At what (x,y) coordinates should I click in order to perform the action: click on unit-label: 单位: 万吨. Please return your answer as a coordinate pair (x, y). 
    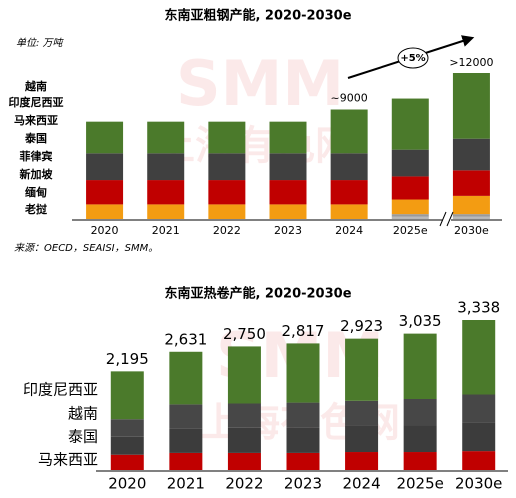
    Looking at the image, I should click on (40, 43).